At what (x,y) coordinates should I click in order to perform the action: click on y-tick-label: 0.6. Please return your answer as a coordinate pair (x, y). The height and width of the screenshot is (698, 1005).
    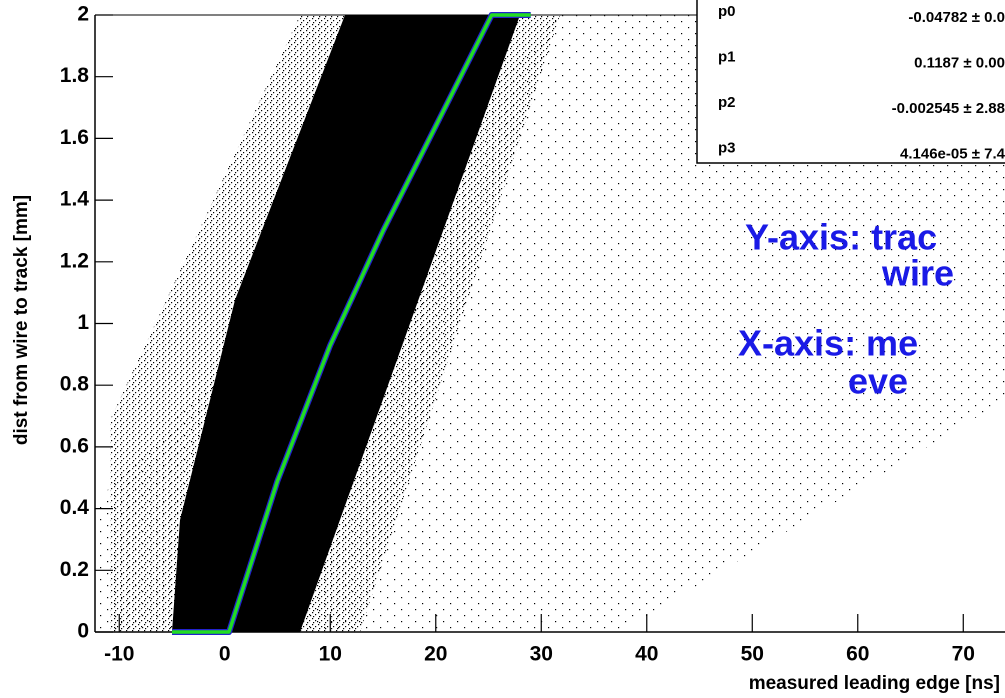
    Looking at the image, I should click on (74, 445).